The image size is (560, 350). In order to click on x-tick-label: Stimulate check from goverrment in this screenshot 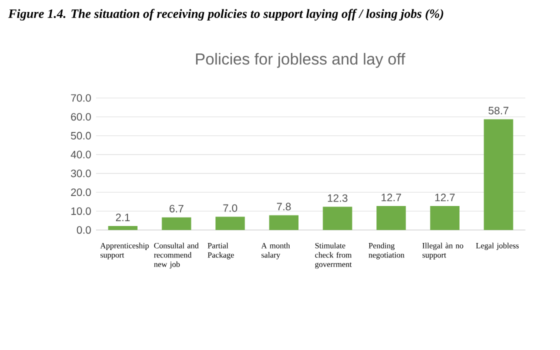, I will do `click(333, 255)`.